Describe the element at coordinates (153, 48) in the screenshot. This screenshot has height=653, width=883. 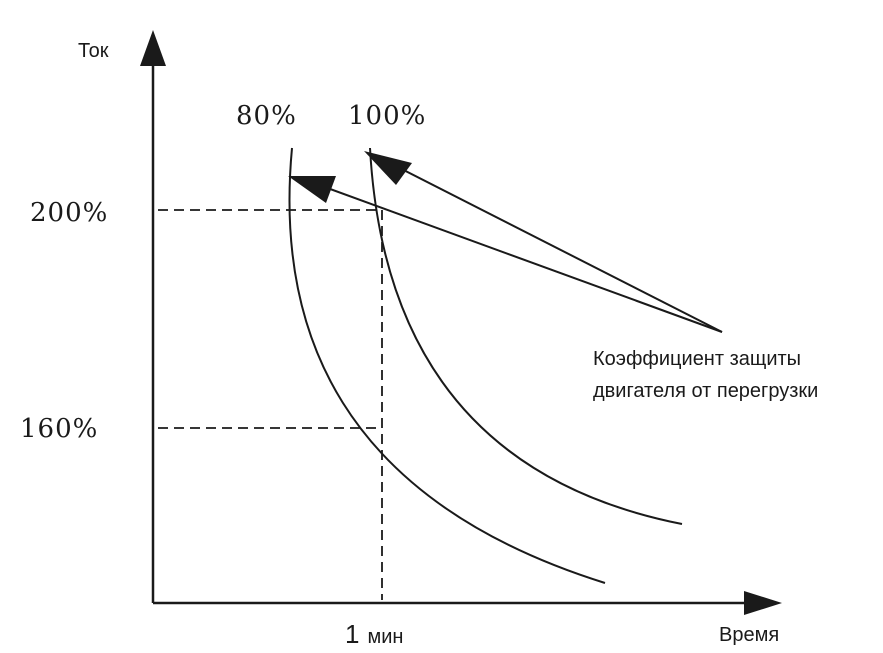
I see `y-axis-arrow` at that location.